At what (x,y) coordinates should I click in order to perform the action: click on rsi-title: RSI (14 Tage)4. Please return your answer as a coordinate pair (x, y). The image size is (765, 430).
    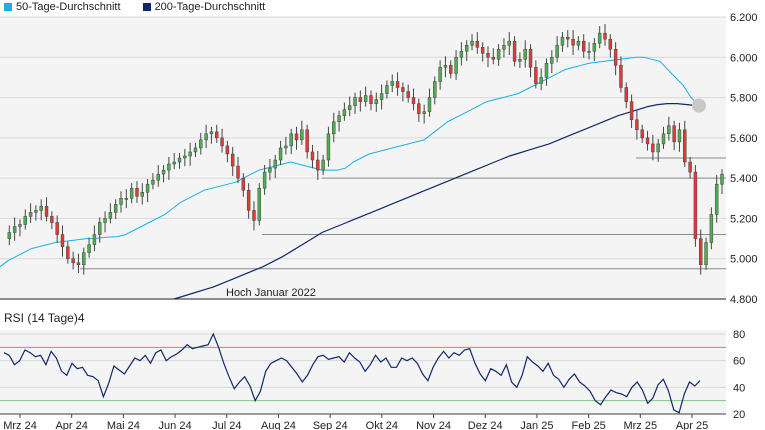
    Looking at the image, I should click on (44, 318).